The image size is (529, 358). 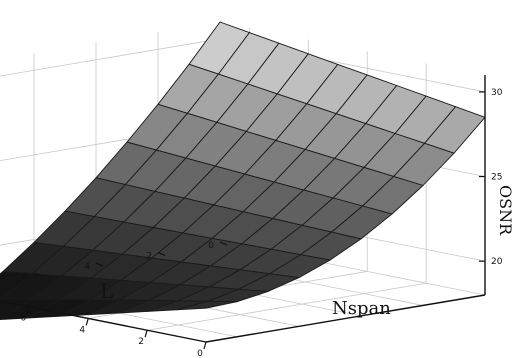 I want to click on y-tick-label: 0, so click(x=200, y=353).